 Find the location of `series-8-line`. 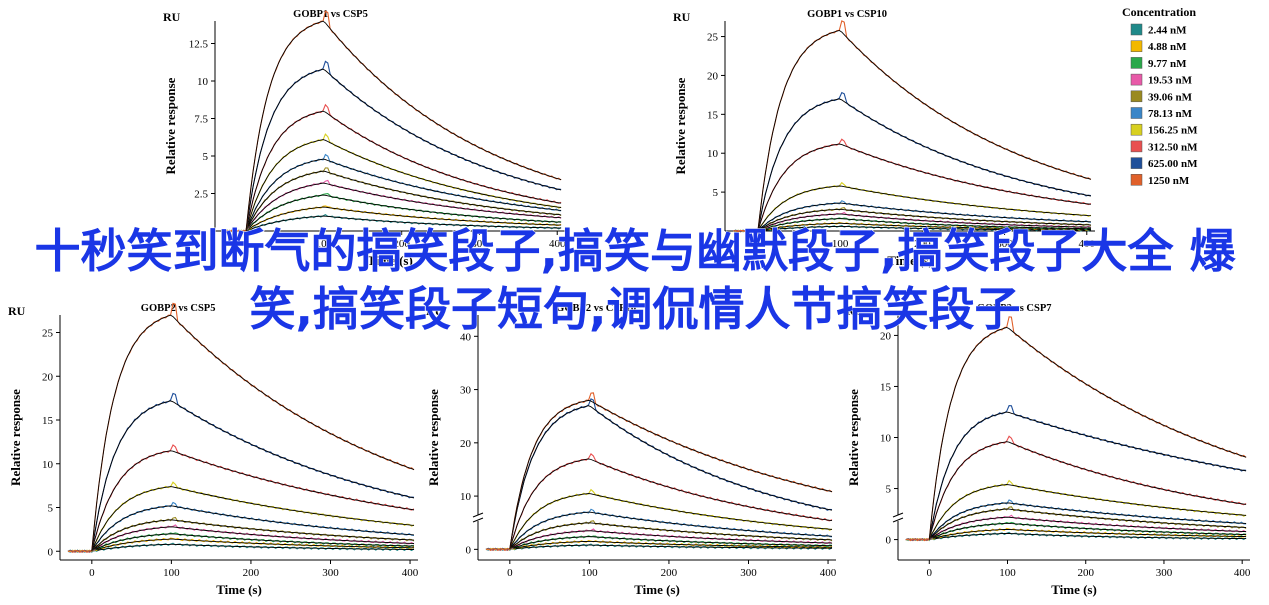

series-8-line is located at coordinates (912, 185).